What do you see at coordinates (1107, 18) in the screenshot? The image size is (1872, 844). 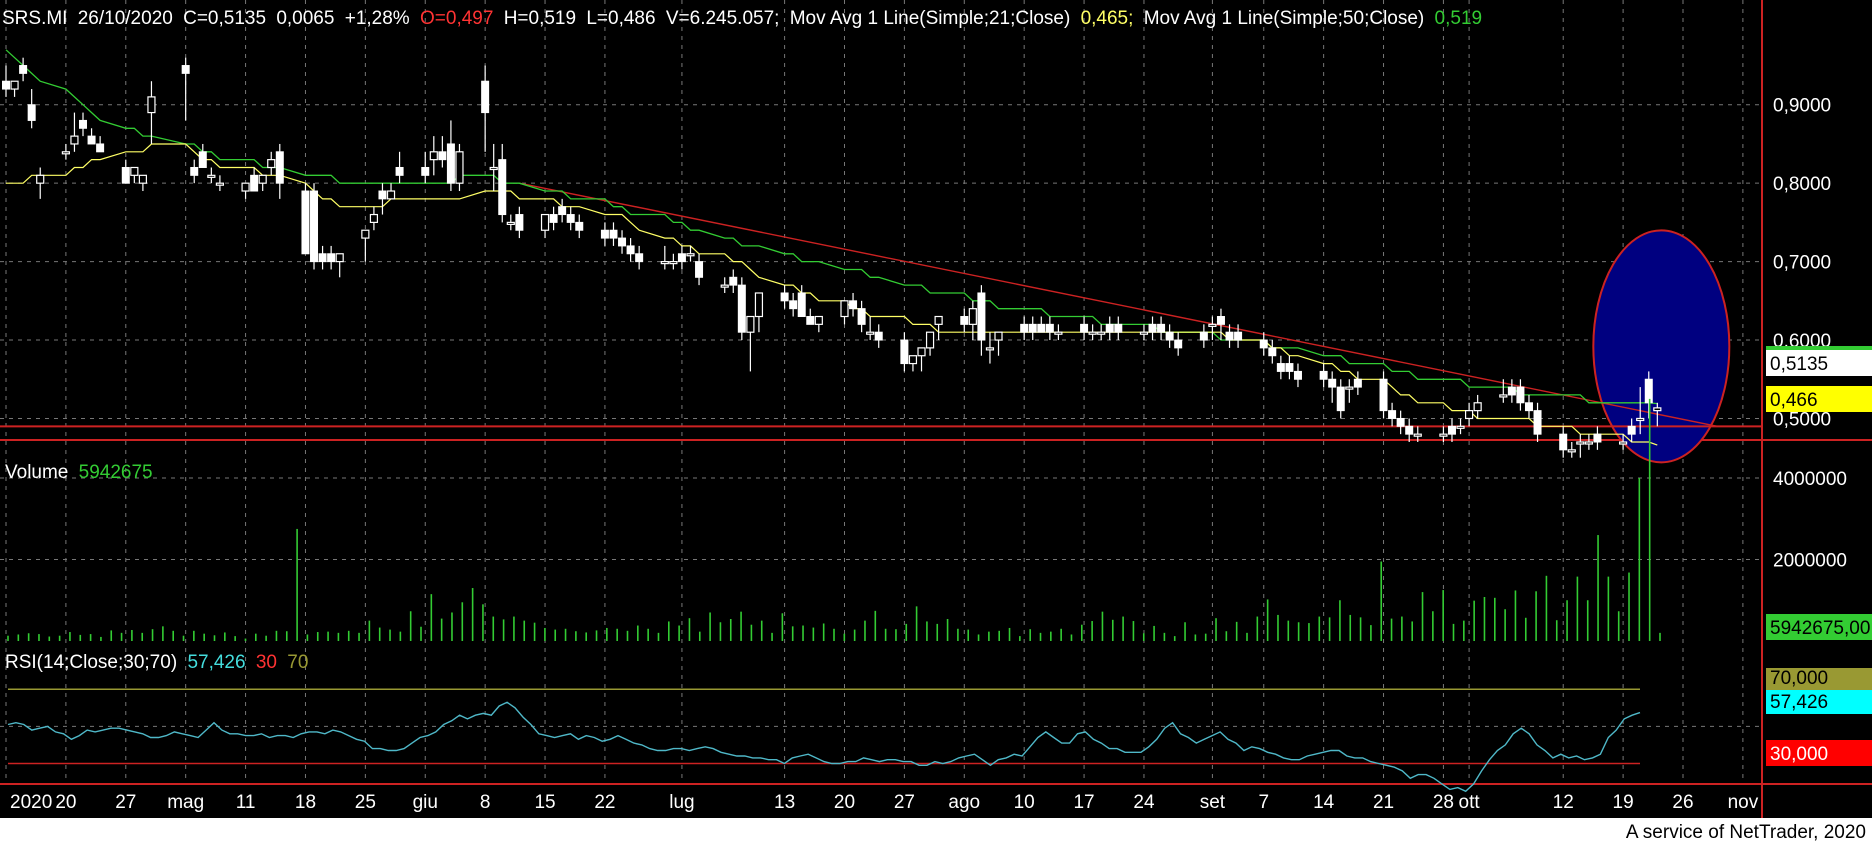 I see `header-ma21-value: 0,465;` at bounding box center [1107, 18].